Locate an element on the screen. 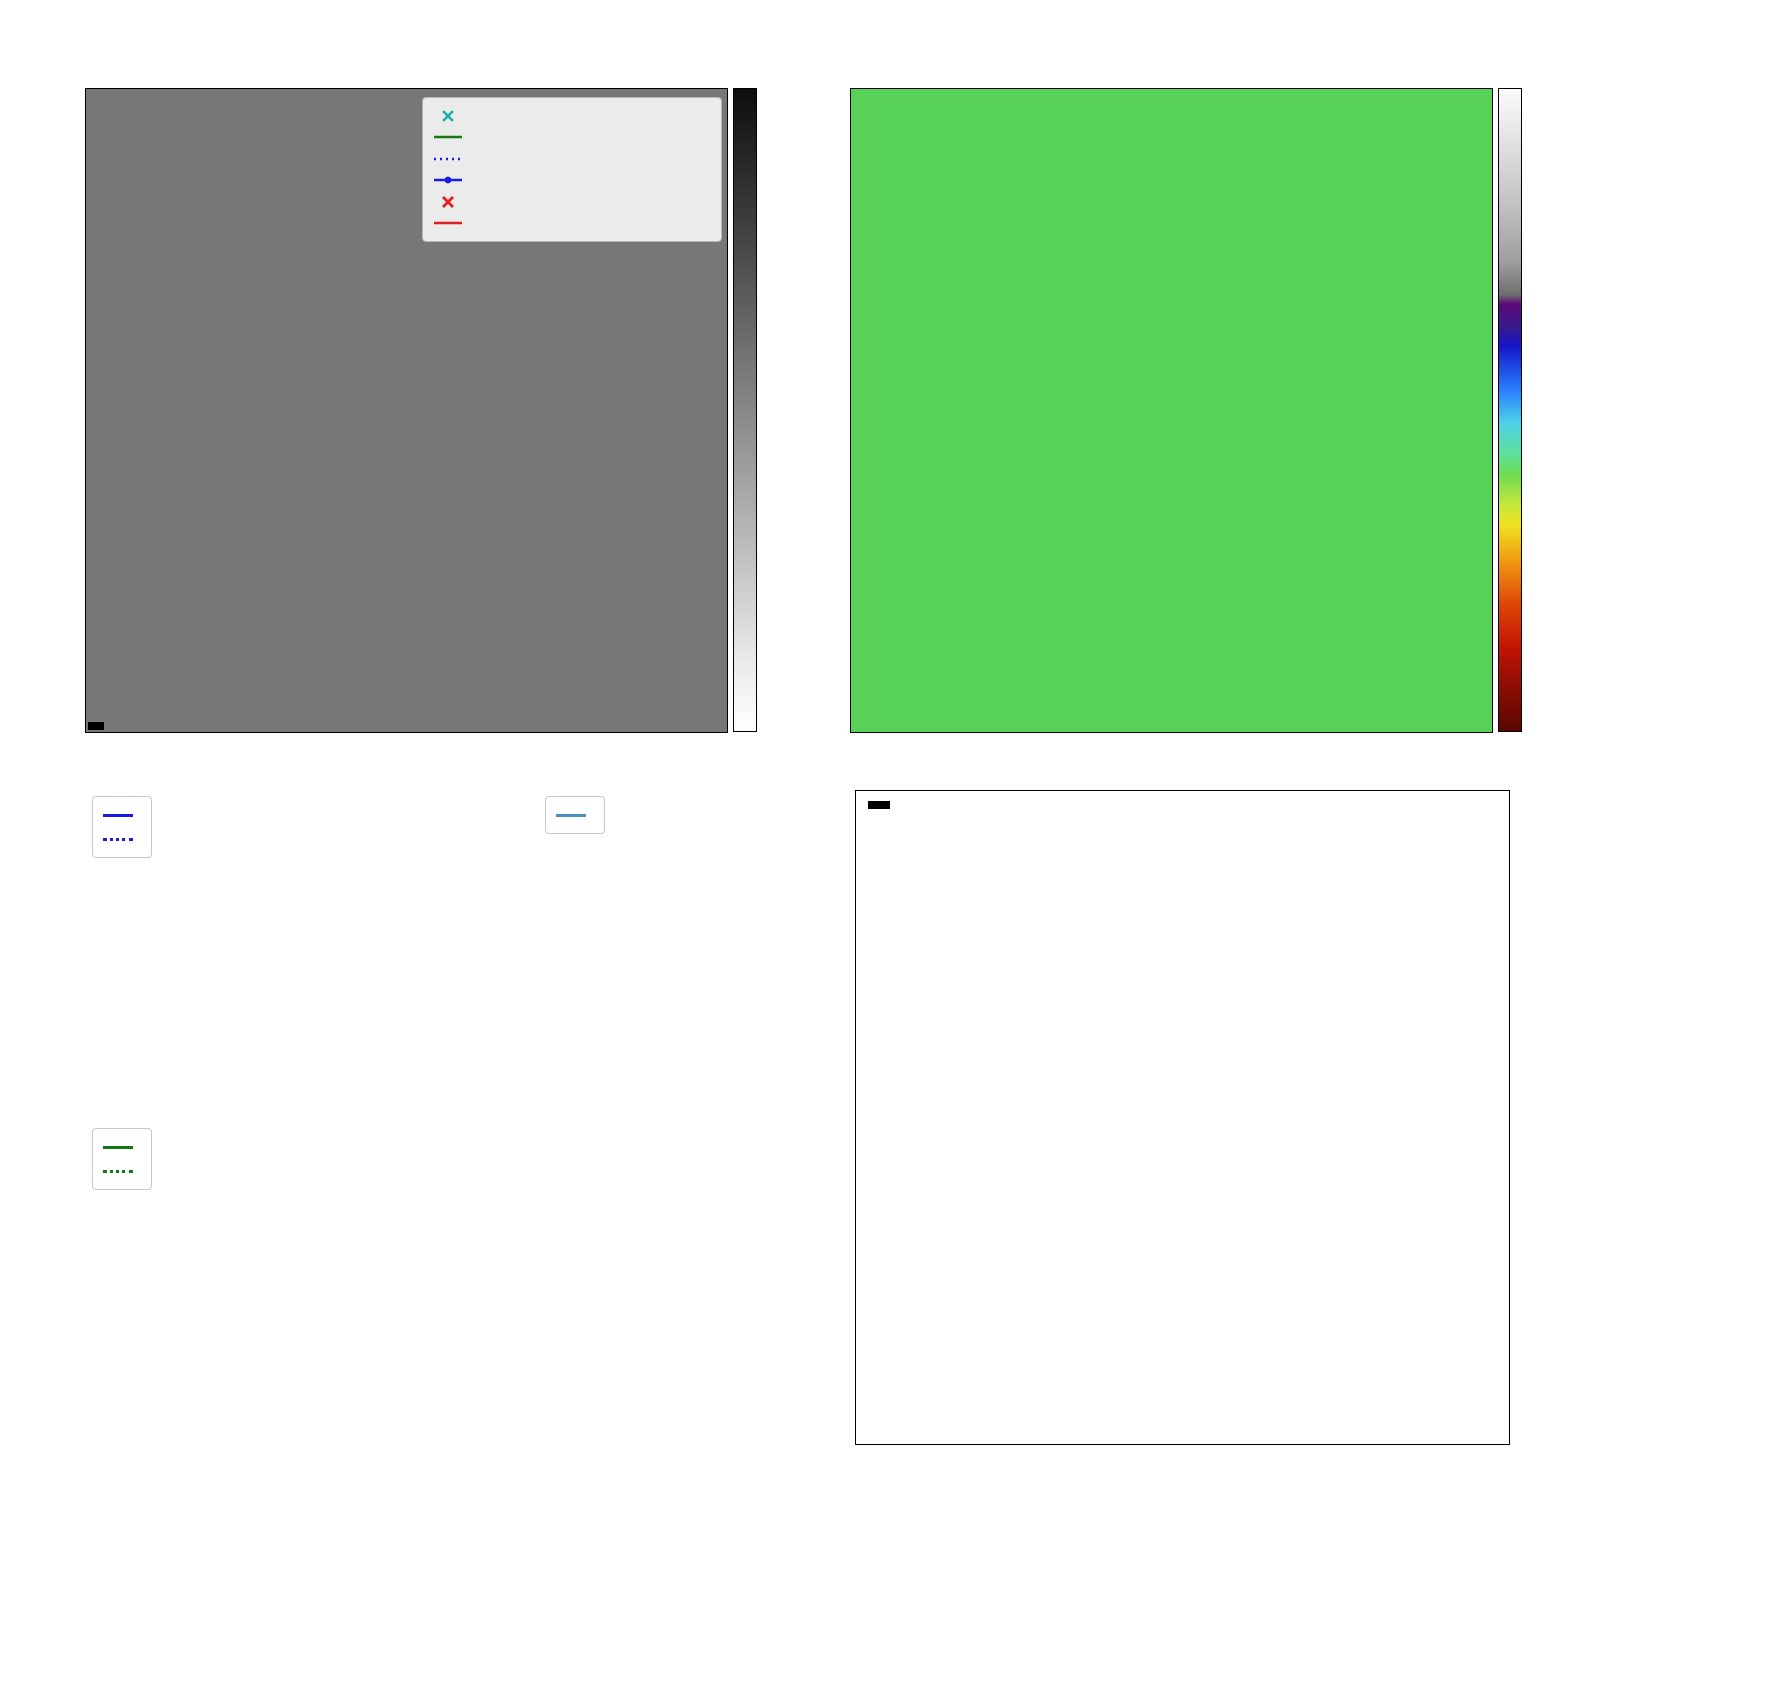 The width and height of the screenshot is (1788, 1690). awv-colorbar is located at coordinates (1510, 410).